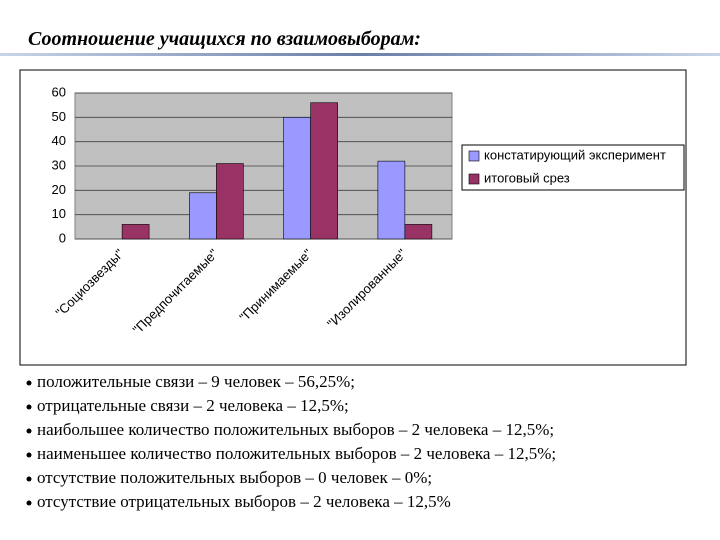 This screenshot has height=540, width=720. What do you see at coordinates (62, 237) in the screenshot?
I see `y-tick-label: 0` at bounding box center [62, 237].